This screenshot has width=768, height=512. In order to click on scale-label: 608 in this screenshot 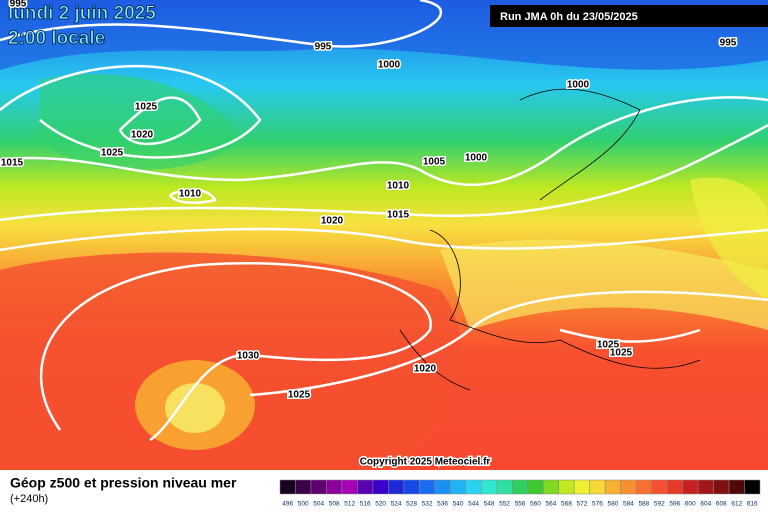, I will do `click(721, 504)`.